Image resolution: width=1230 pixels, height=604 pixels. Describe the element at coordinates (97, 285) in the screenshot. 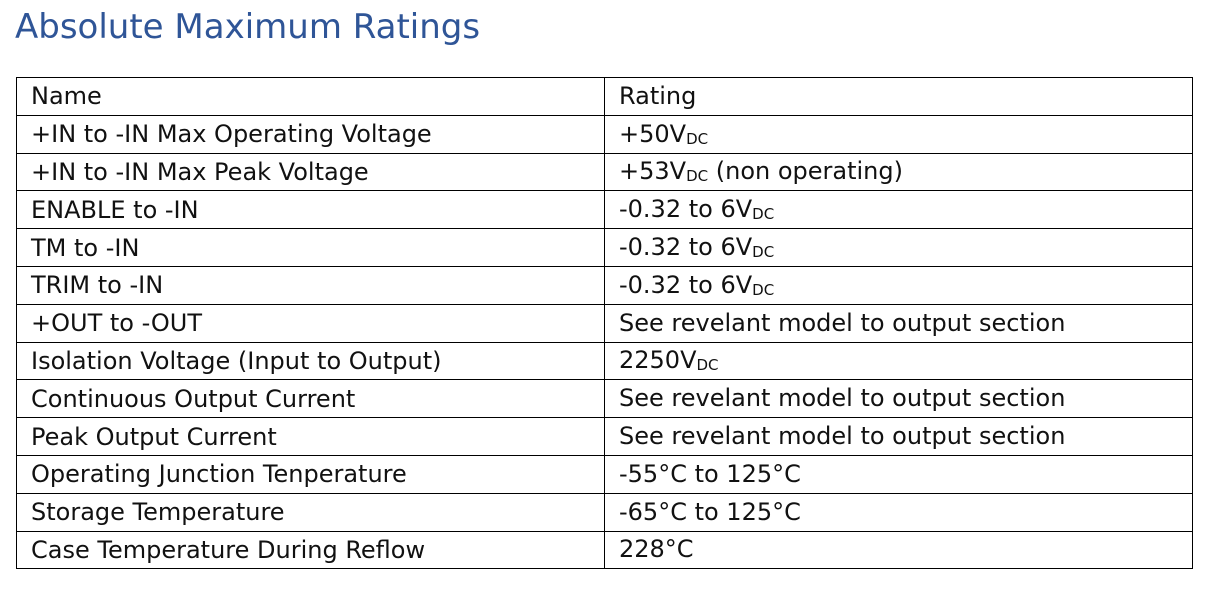

I see `name-text: TRIM to -IN` at that location.